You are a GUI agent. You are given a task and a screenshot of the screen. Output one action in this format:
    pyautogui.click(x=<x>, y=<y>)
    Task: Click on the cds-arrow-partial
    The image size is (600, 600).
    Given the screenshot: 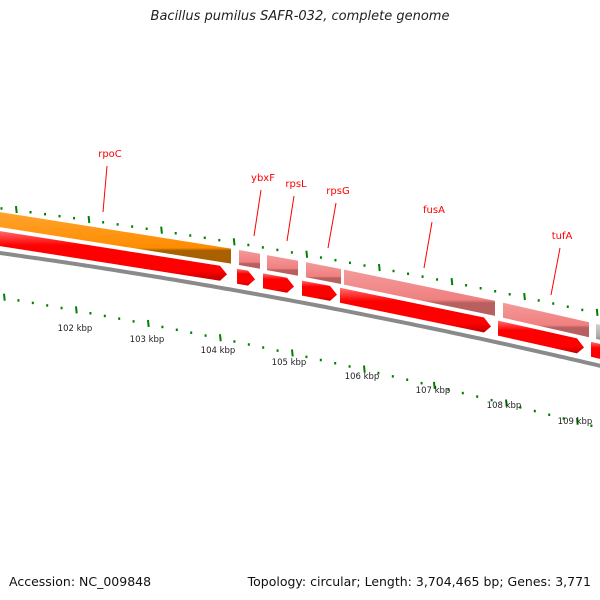 What is the action you would take?
    pyautogui.click(x=595, y=350)
    